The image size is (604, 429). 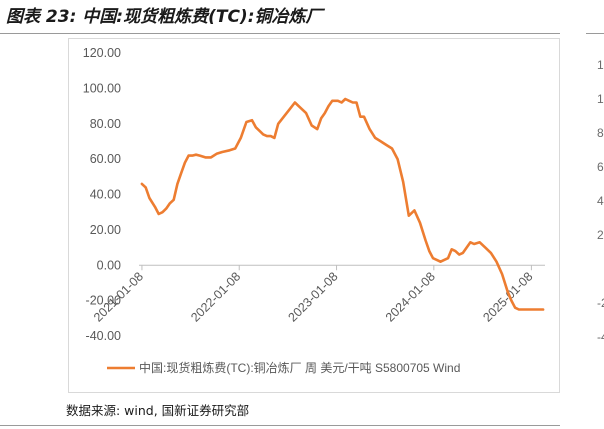 What do you see at coordinates (280, 33) in the screenshot?
I see `title-divider` at bounding box center [280, 33].